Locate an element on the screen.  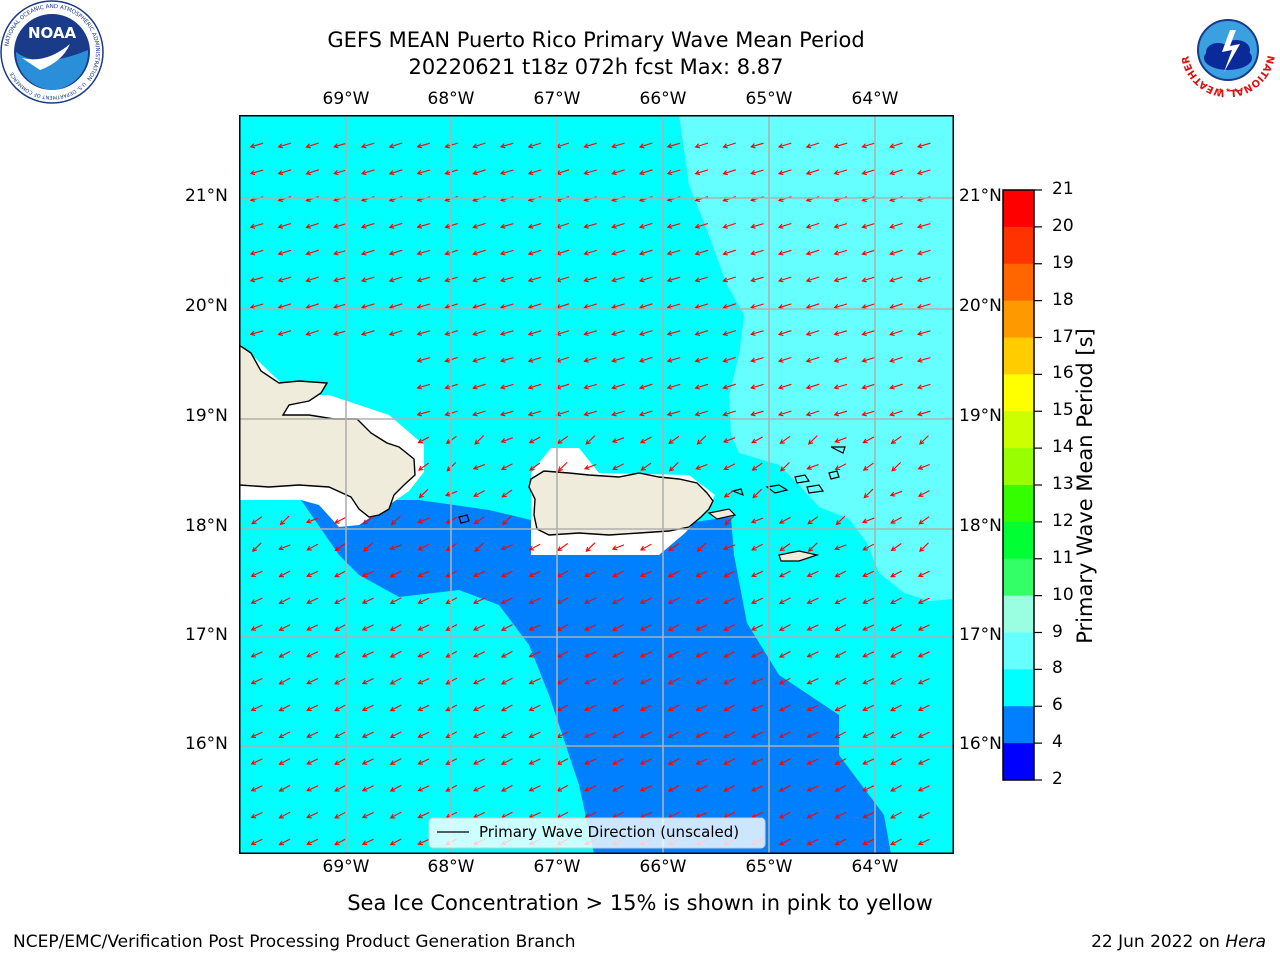
colorbar-tick-label: 17 is located at coordinates (1063, 336).